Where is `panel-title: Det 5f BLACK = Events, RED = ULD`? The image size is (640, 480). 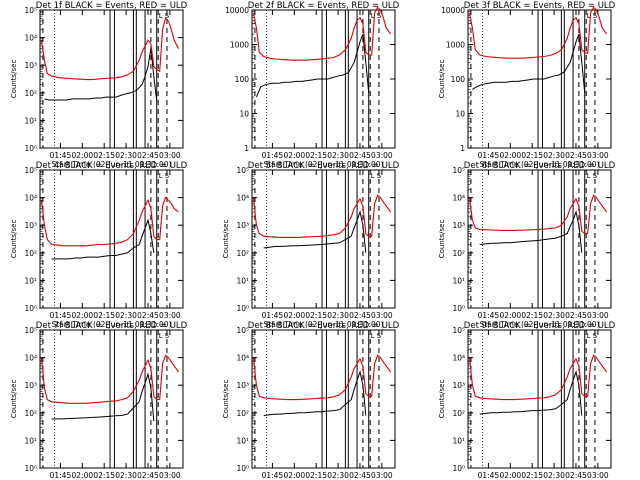 panel-title: Det 5f BLACK = Events, RED = ULD is located at coordinates (324, 166).